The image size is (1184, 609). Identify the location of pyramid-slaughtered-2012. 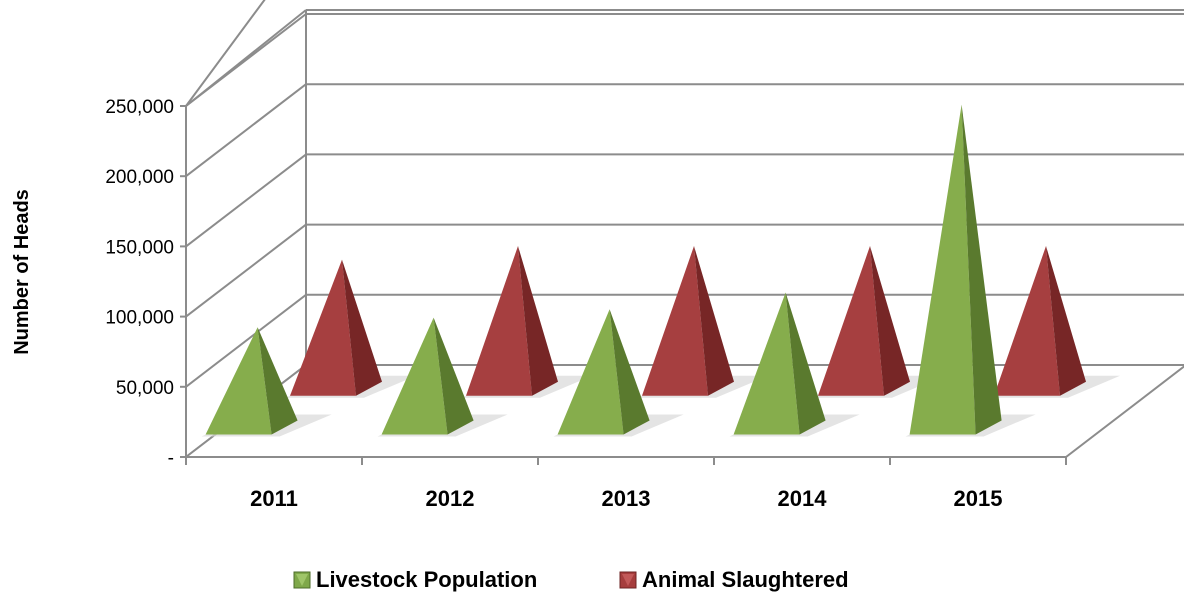
(512, 320).